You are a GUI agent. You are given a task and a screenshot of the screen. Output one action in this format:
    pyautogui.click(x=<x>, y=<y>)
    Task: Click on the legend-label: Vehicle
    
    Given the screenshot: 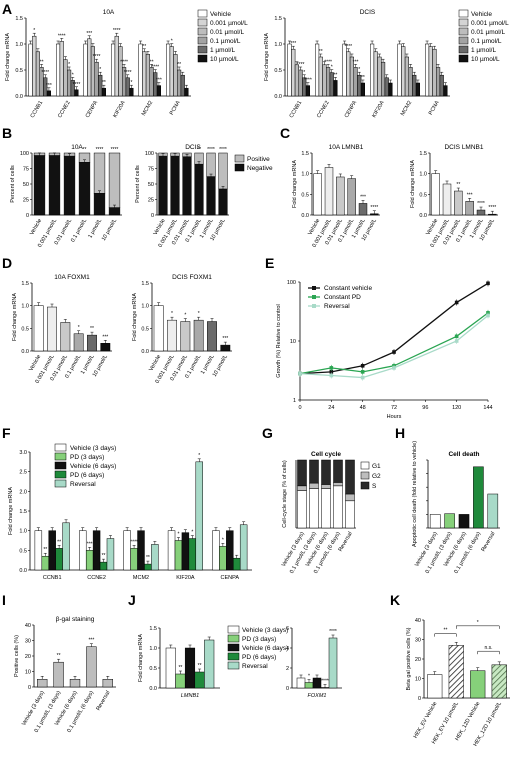 What is the action you would take?
    pyautogui.click(x=220, y=14)
    